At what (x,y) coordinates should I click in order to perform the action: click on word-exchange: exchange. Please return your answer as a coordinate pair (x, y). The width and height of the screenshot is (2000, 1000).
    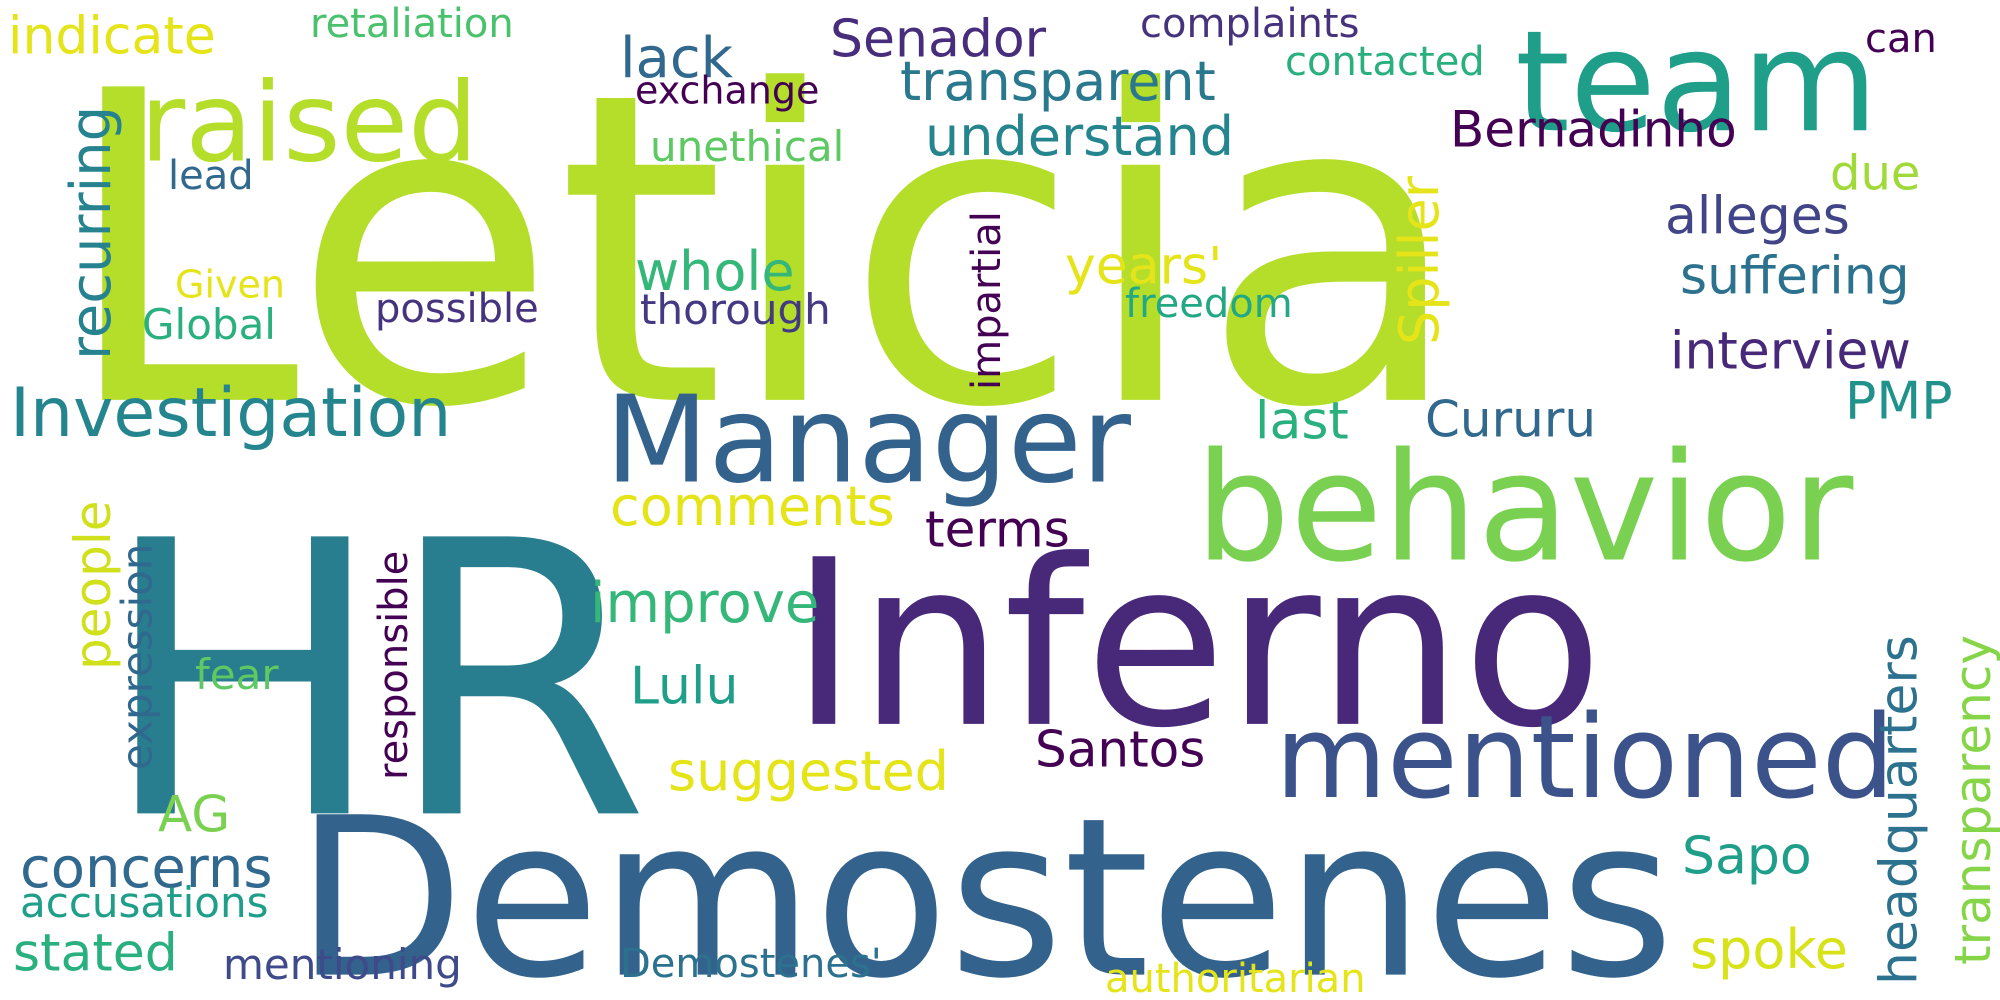
    Looking at the image, I should click on (727, 90).